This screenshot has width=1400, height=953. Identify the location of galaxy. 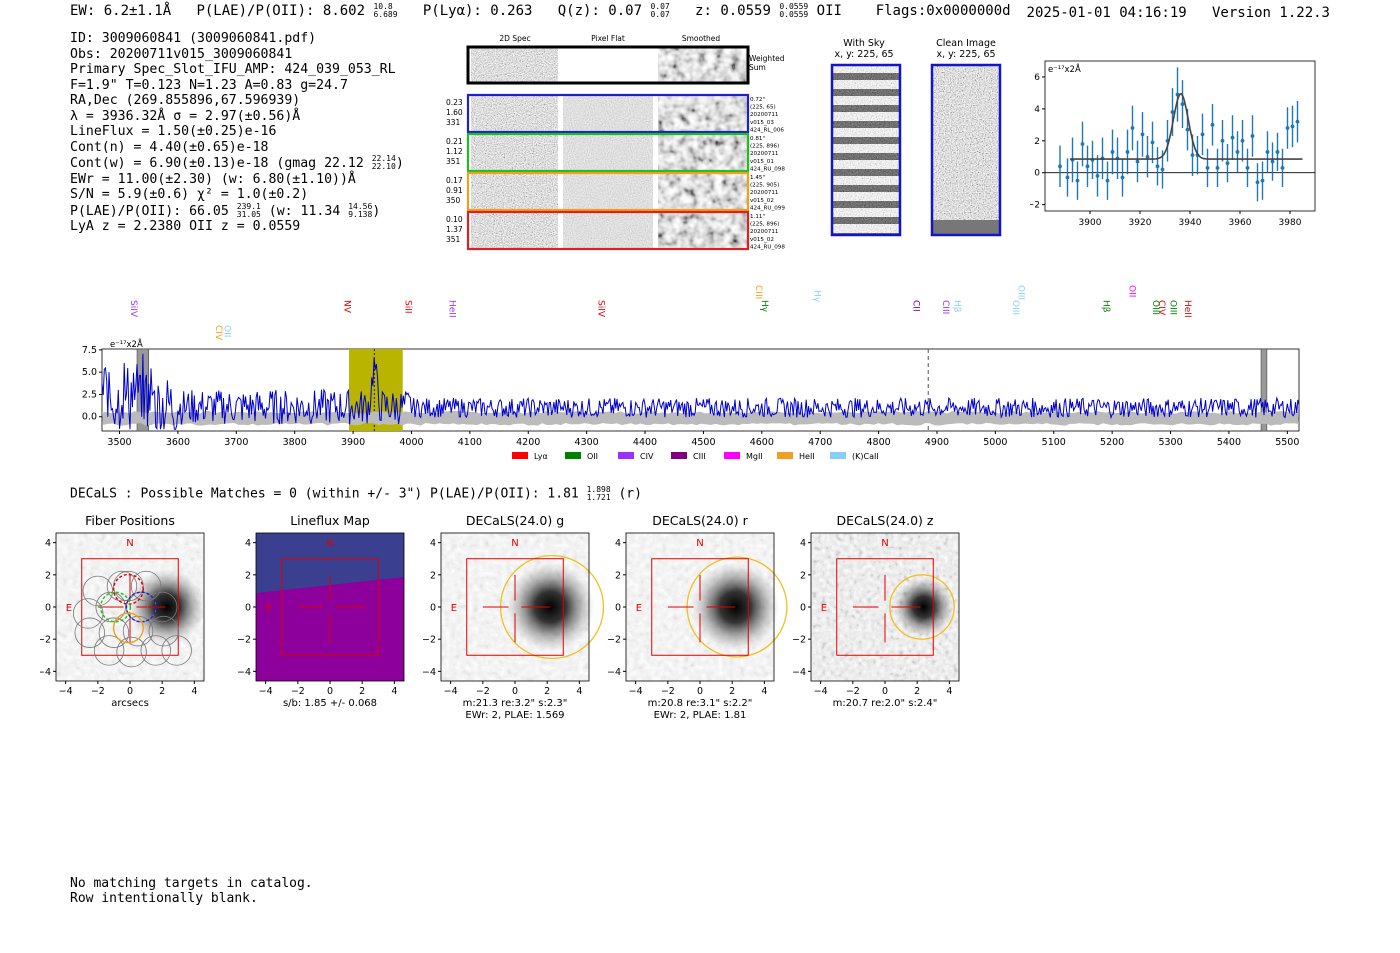
(167, 607).